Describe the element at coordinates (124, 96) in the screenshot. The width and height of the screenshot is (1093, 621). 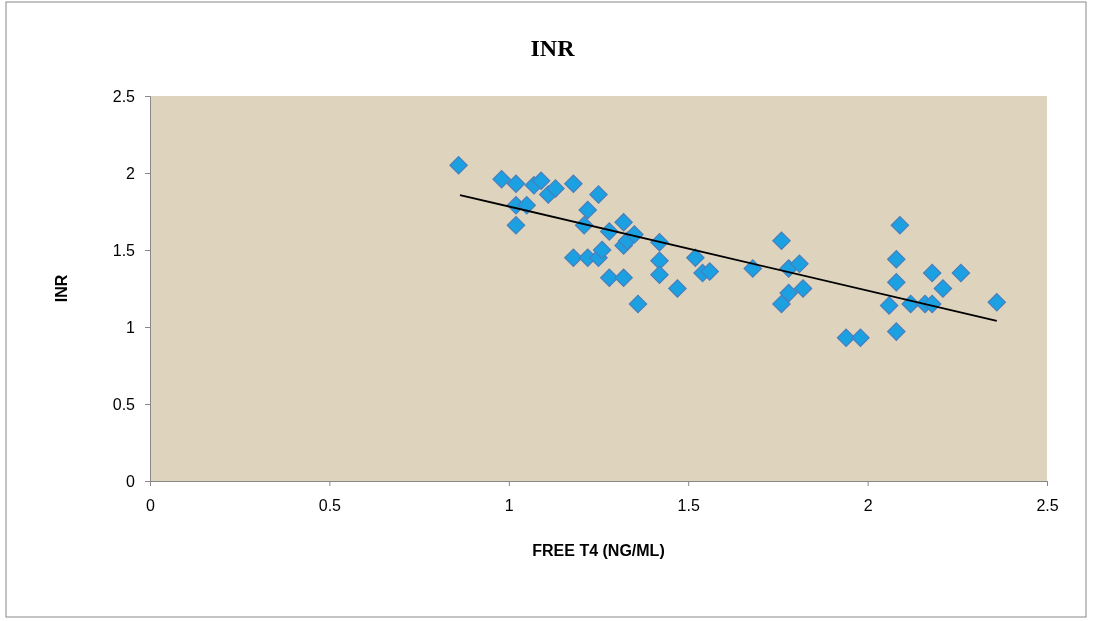
I see `y-tick-label: 2.5` at that location.